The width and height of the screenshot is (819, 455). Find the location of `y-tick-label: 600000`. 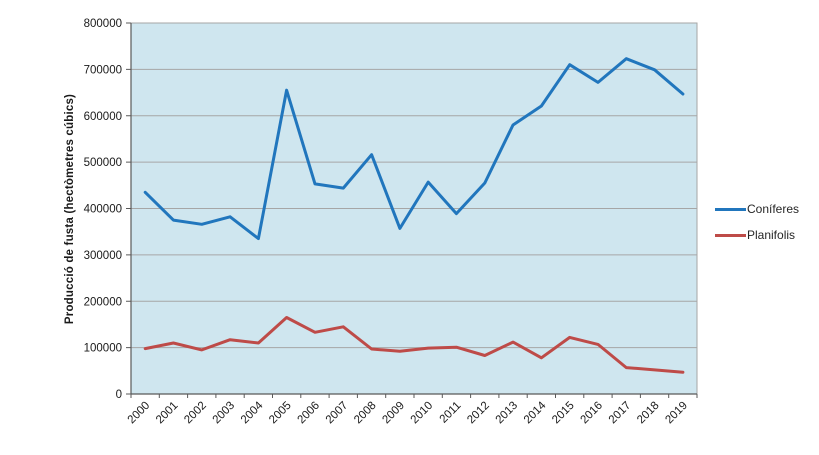

y-tick-label: 600000 is located at coordinates (103, 117).